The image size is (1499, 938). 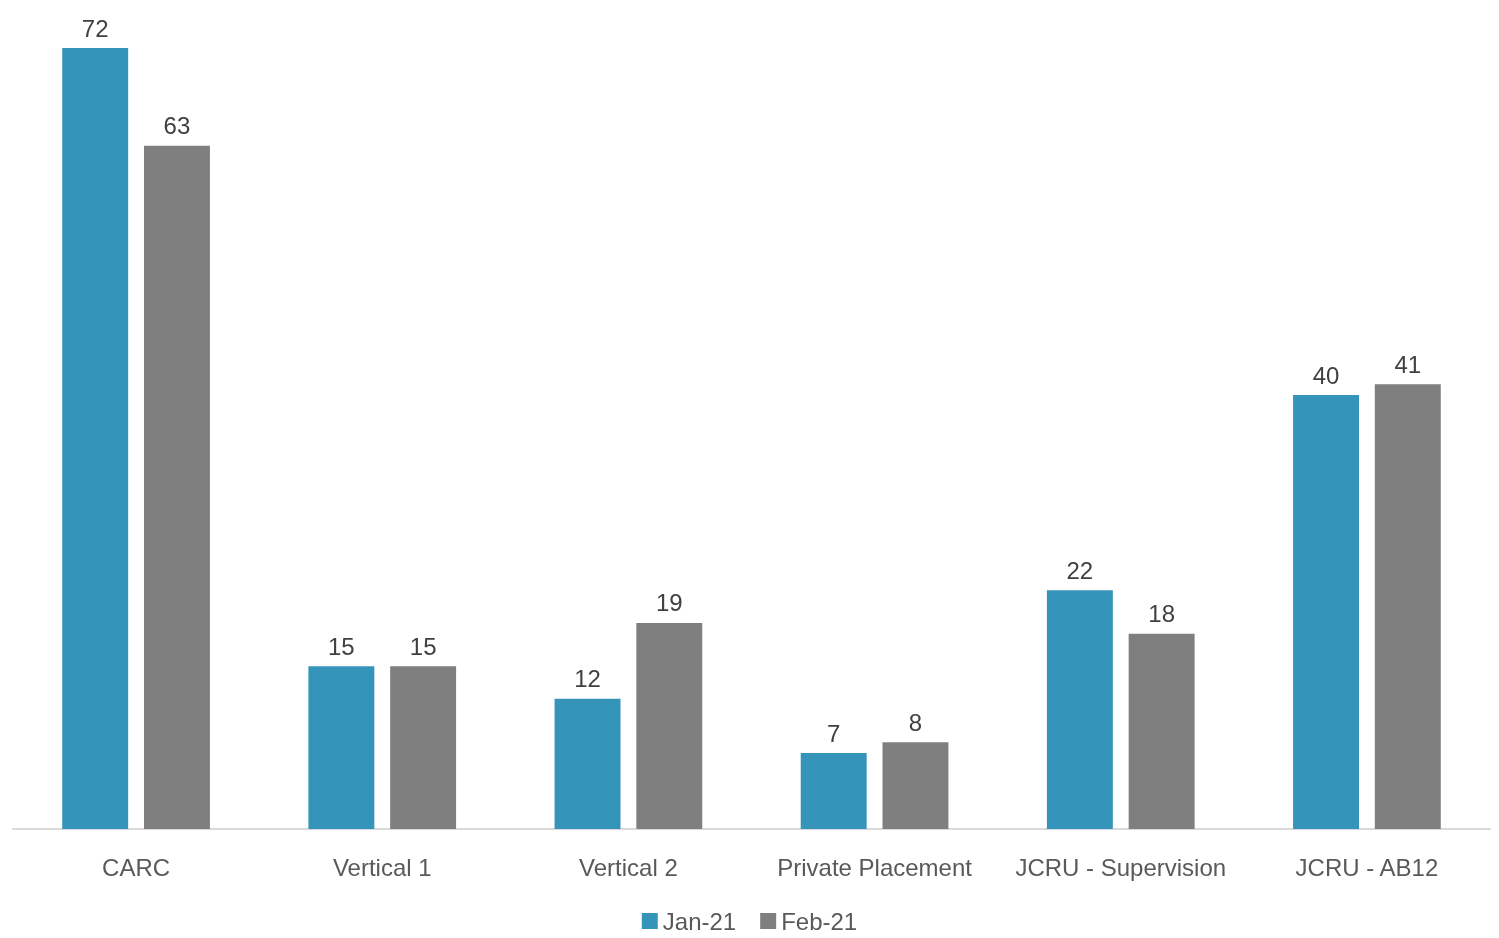 I want to click on x-tick-label: Vertical 1, so click(x=382, y=867).